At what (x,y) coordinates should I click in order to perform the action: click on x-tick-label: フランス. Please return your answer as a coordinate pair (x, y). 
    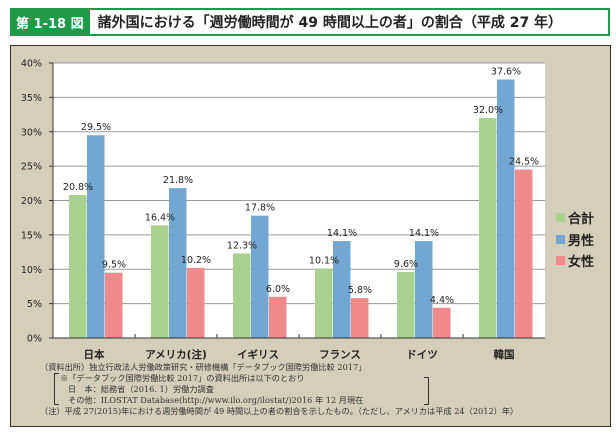
    Looking at the image, I should click on (340, 355).